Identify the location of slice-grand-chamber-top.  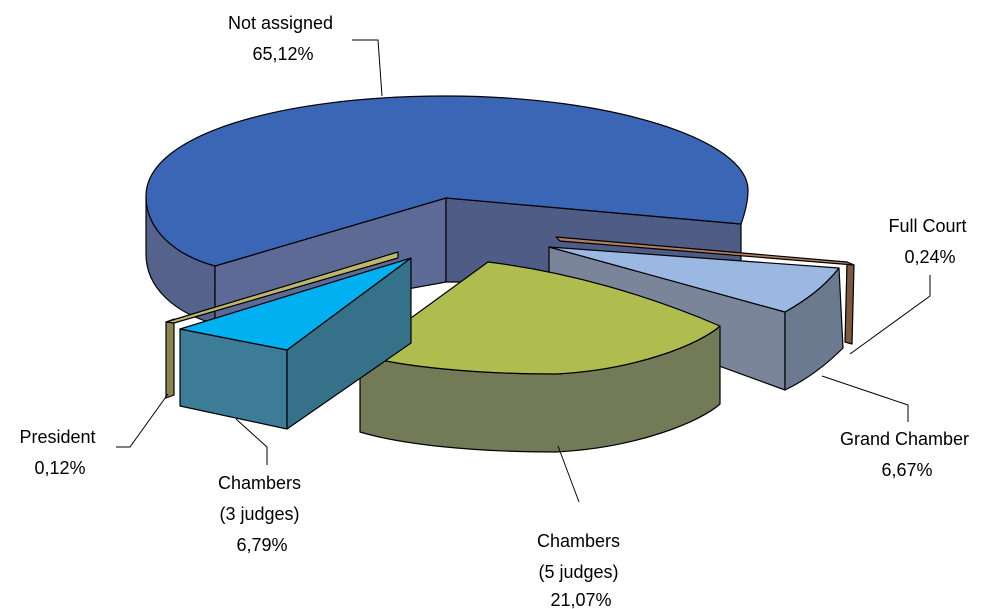
(694, 279).